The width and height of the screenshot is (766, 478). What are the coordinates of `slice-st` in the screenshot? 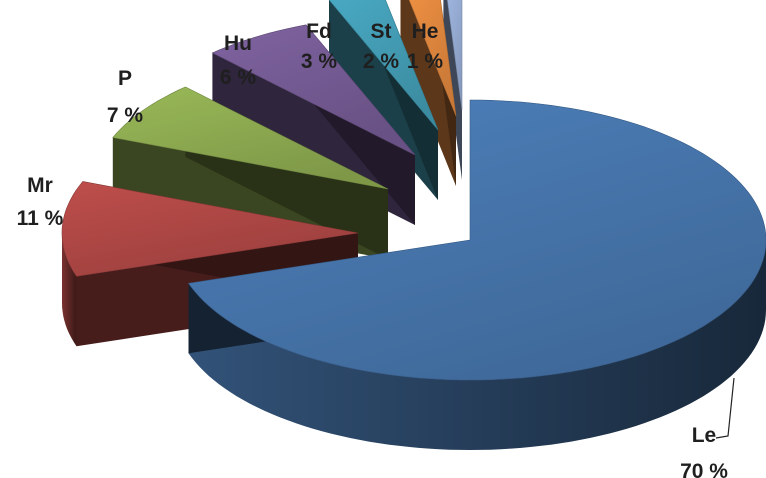 It's located at (432, 58).